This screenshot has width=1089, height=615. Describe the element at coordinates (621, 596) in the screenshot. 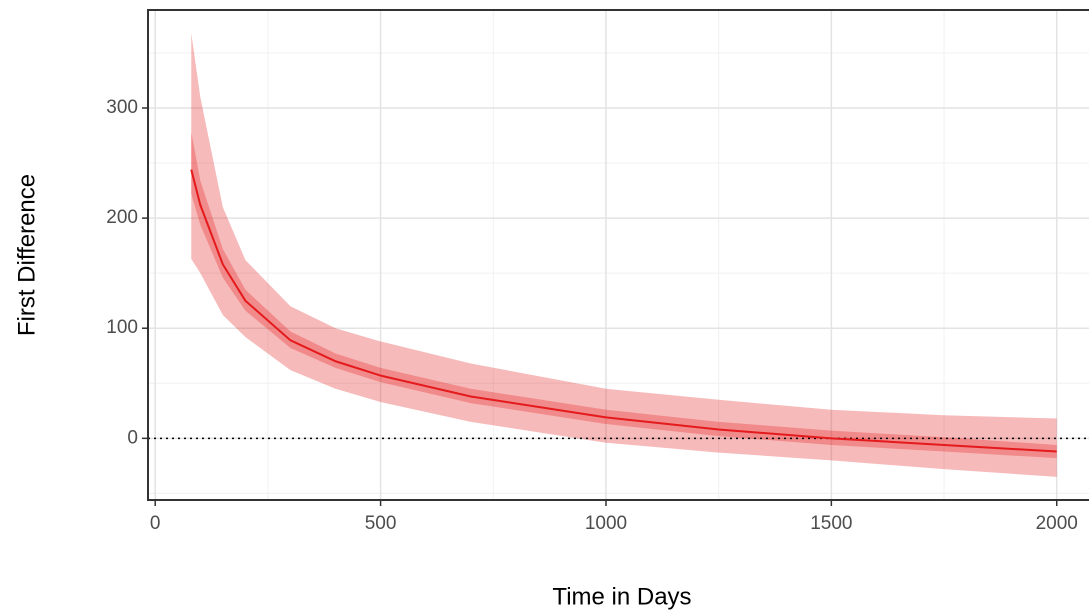

I see `x-axis-title: Time in Days` at that location.